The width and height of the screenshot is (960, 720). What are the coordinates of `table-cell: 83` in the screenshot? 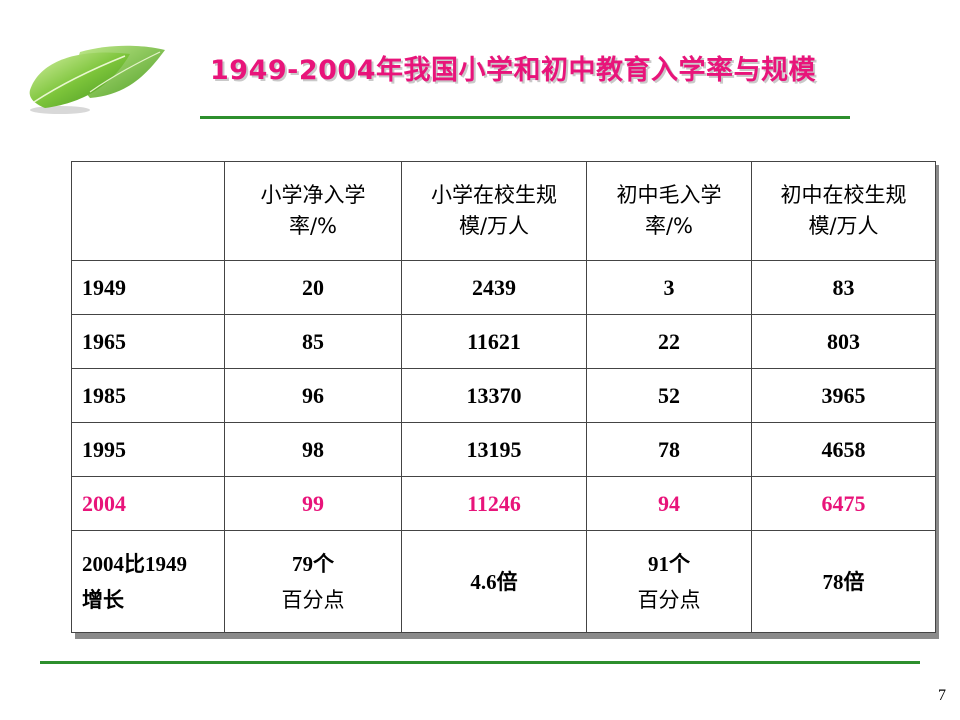 It's located at (843, 287).